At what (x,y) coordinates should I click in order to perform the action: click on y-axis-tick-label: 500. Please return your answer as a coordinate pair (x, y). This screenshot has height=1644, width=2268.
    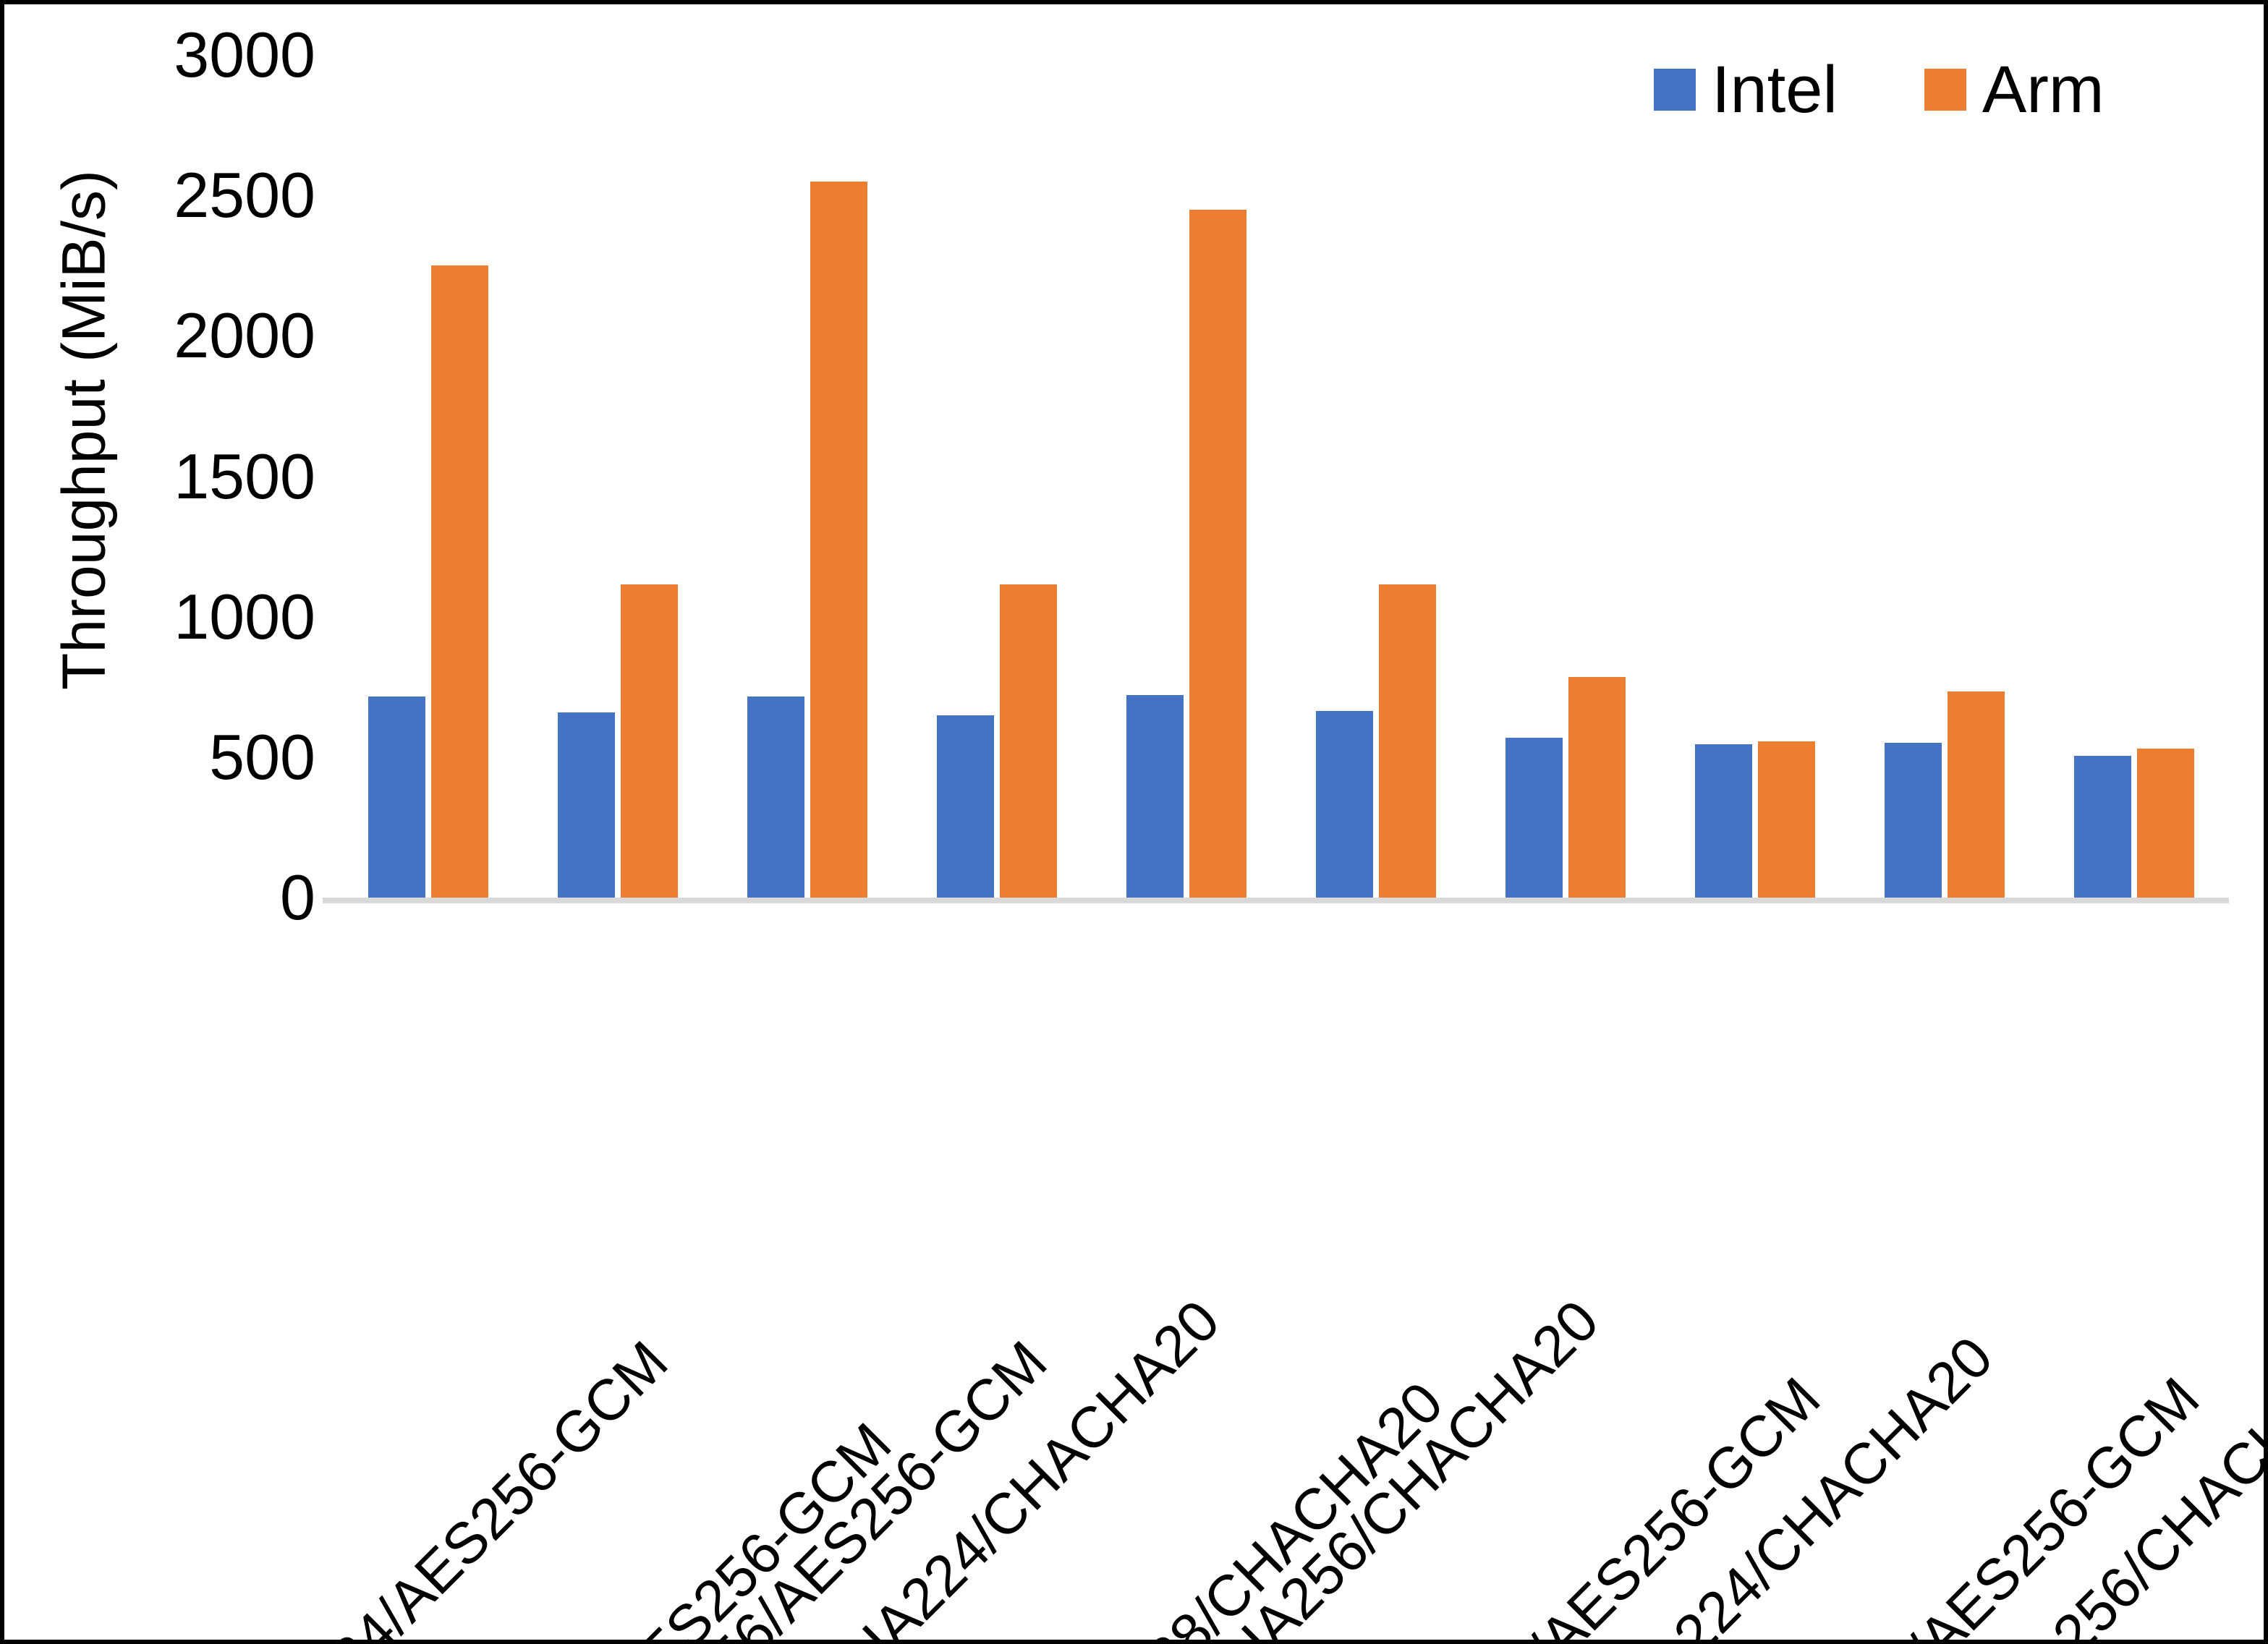
    Looking at the image, I should click on (262, 756).